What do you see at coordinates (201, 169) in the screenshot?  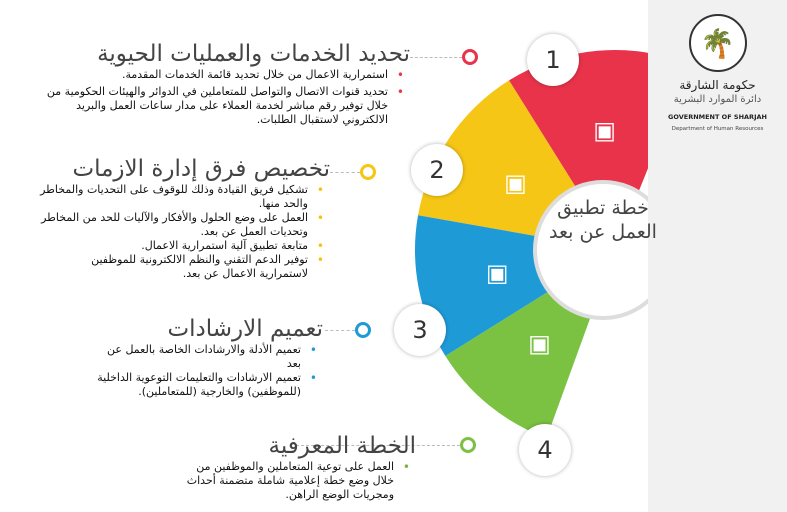 I see `section-2-title: تخصيص فرق إدارة الازمات` at bounding box center [201, 169].